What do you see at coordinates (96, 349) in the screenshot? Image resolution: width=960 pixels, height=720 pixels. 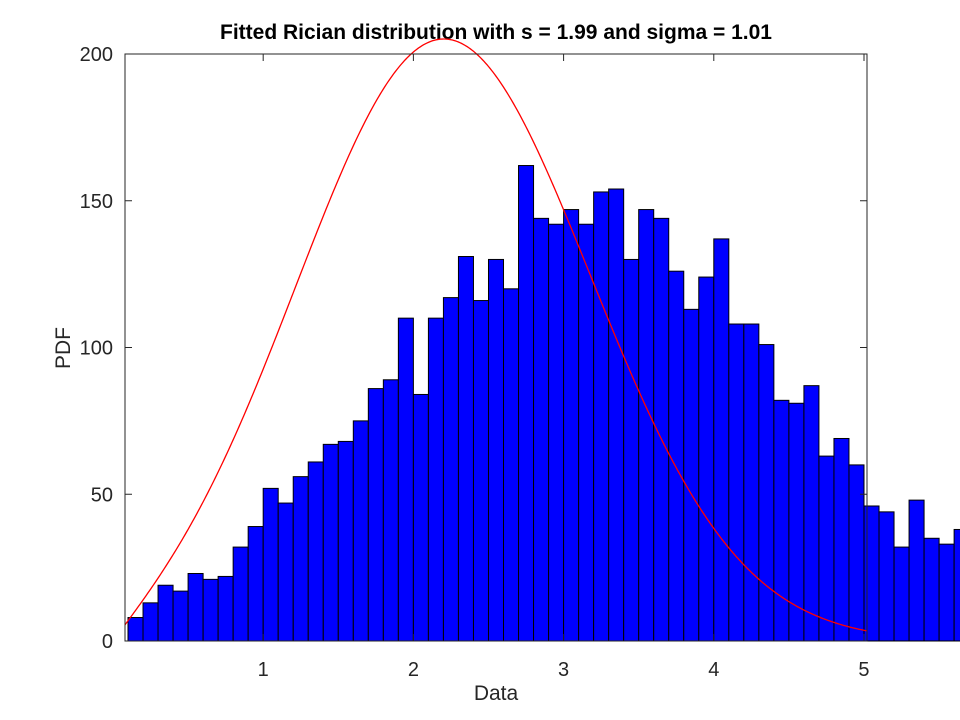 I see `y-tick-label: 100` at bounding box center [96, 349].